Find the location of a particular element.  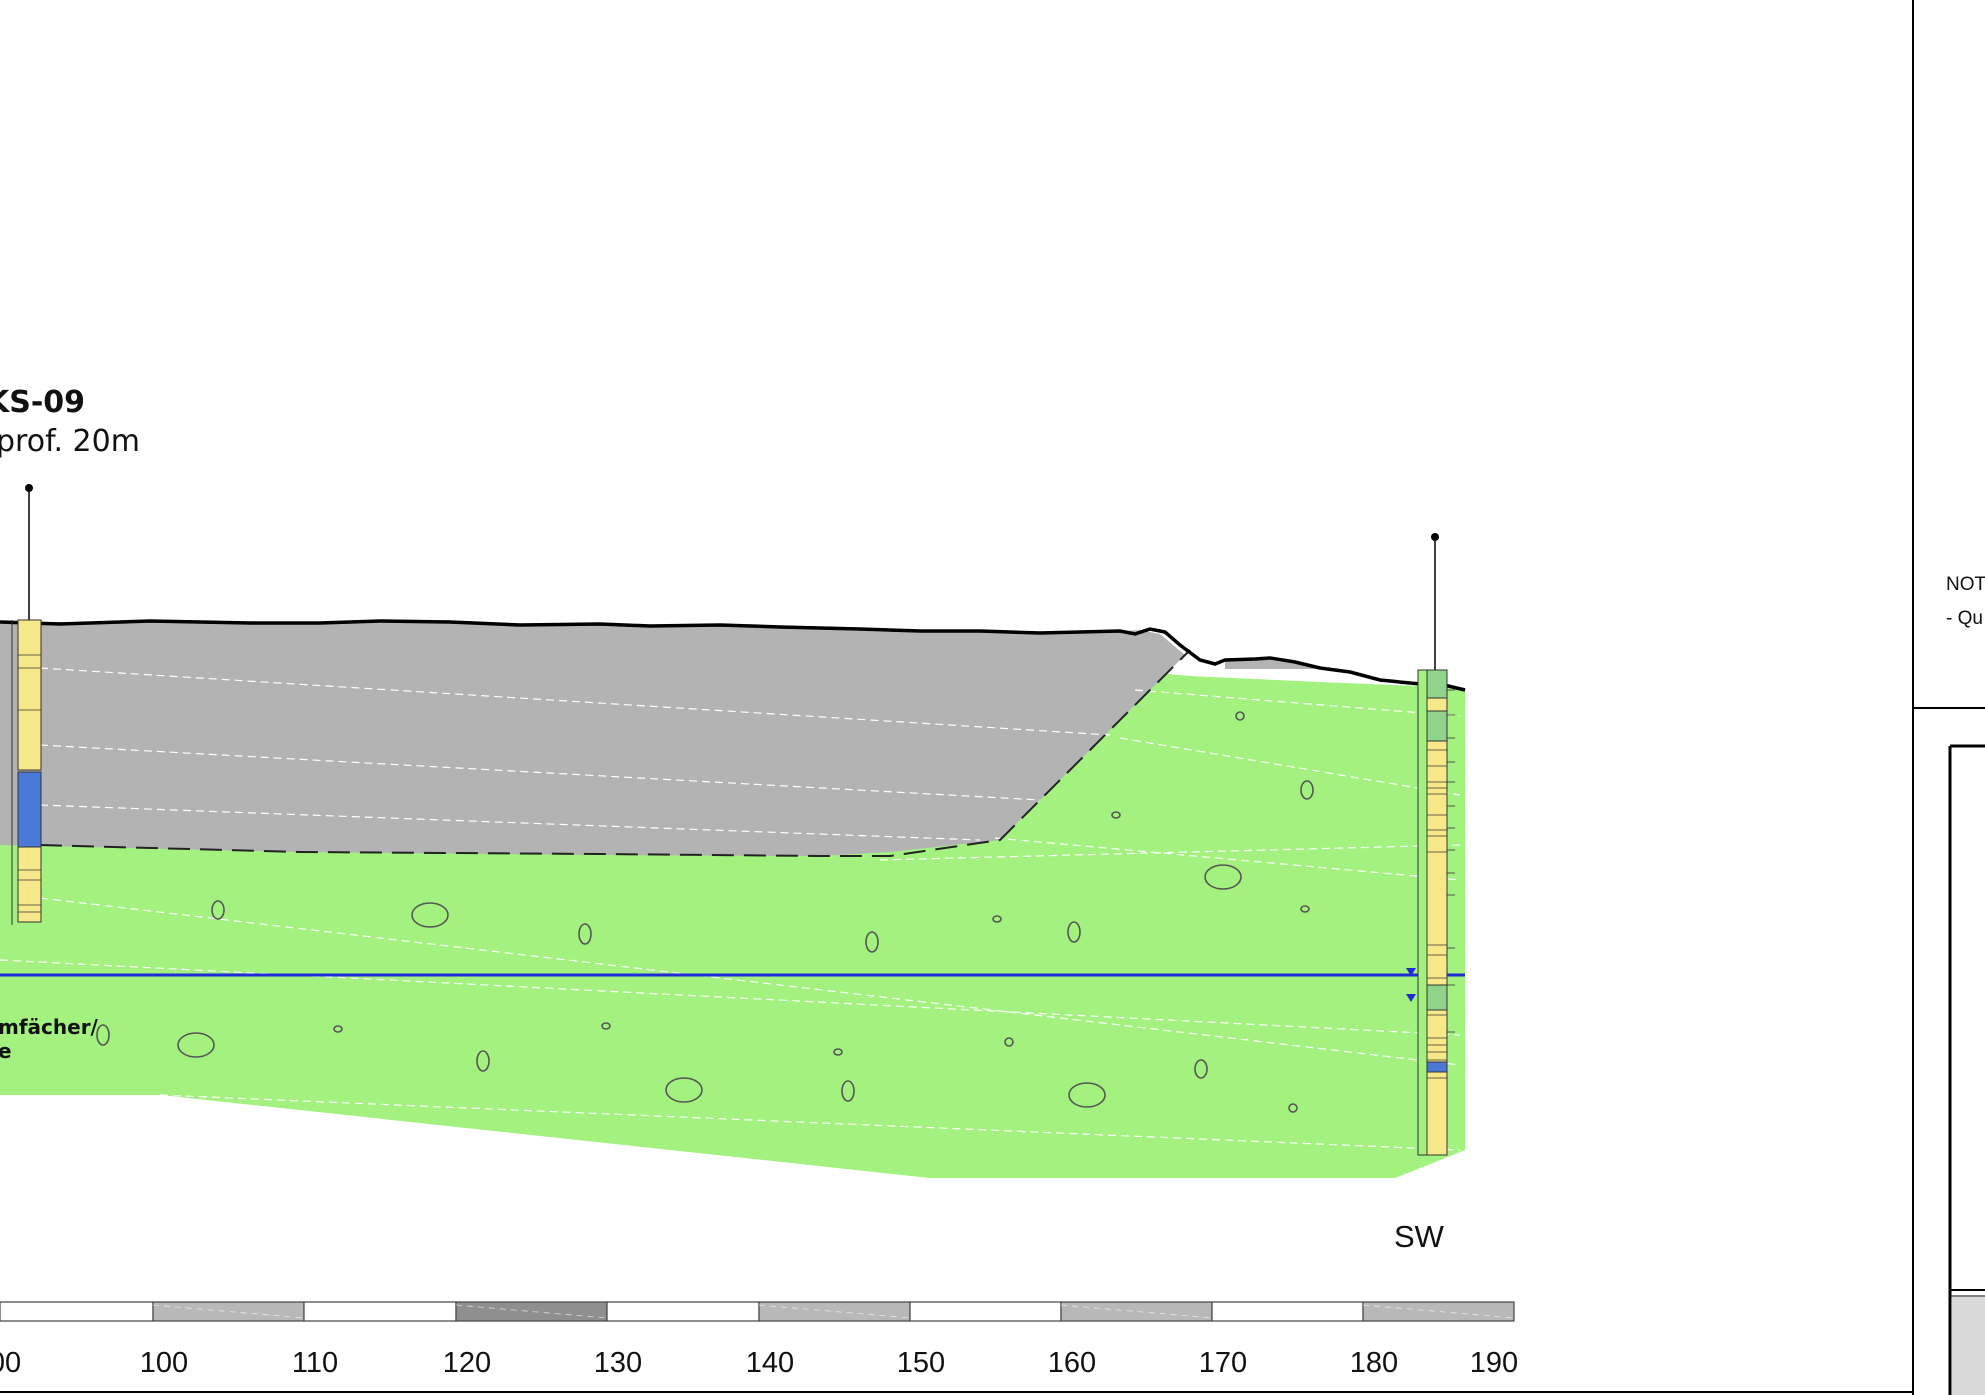

notes-item: - Qu is located at coordinates (1964, 618).